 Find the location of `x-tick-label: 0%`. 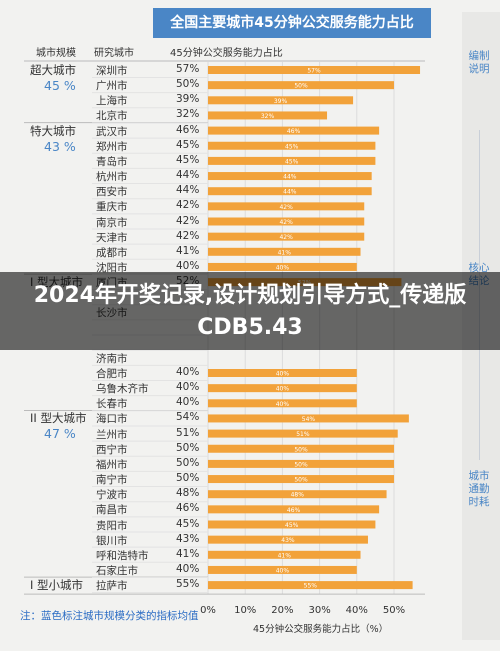

x-tick-label: 0% is located at coordinates (208, 610).